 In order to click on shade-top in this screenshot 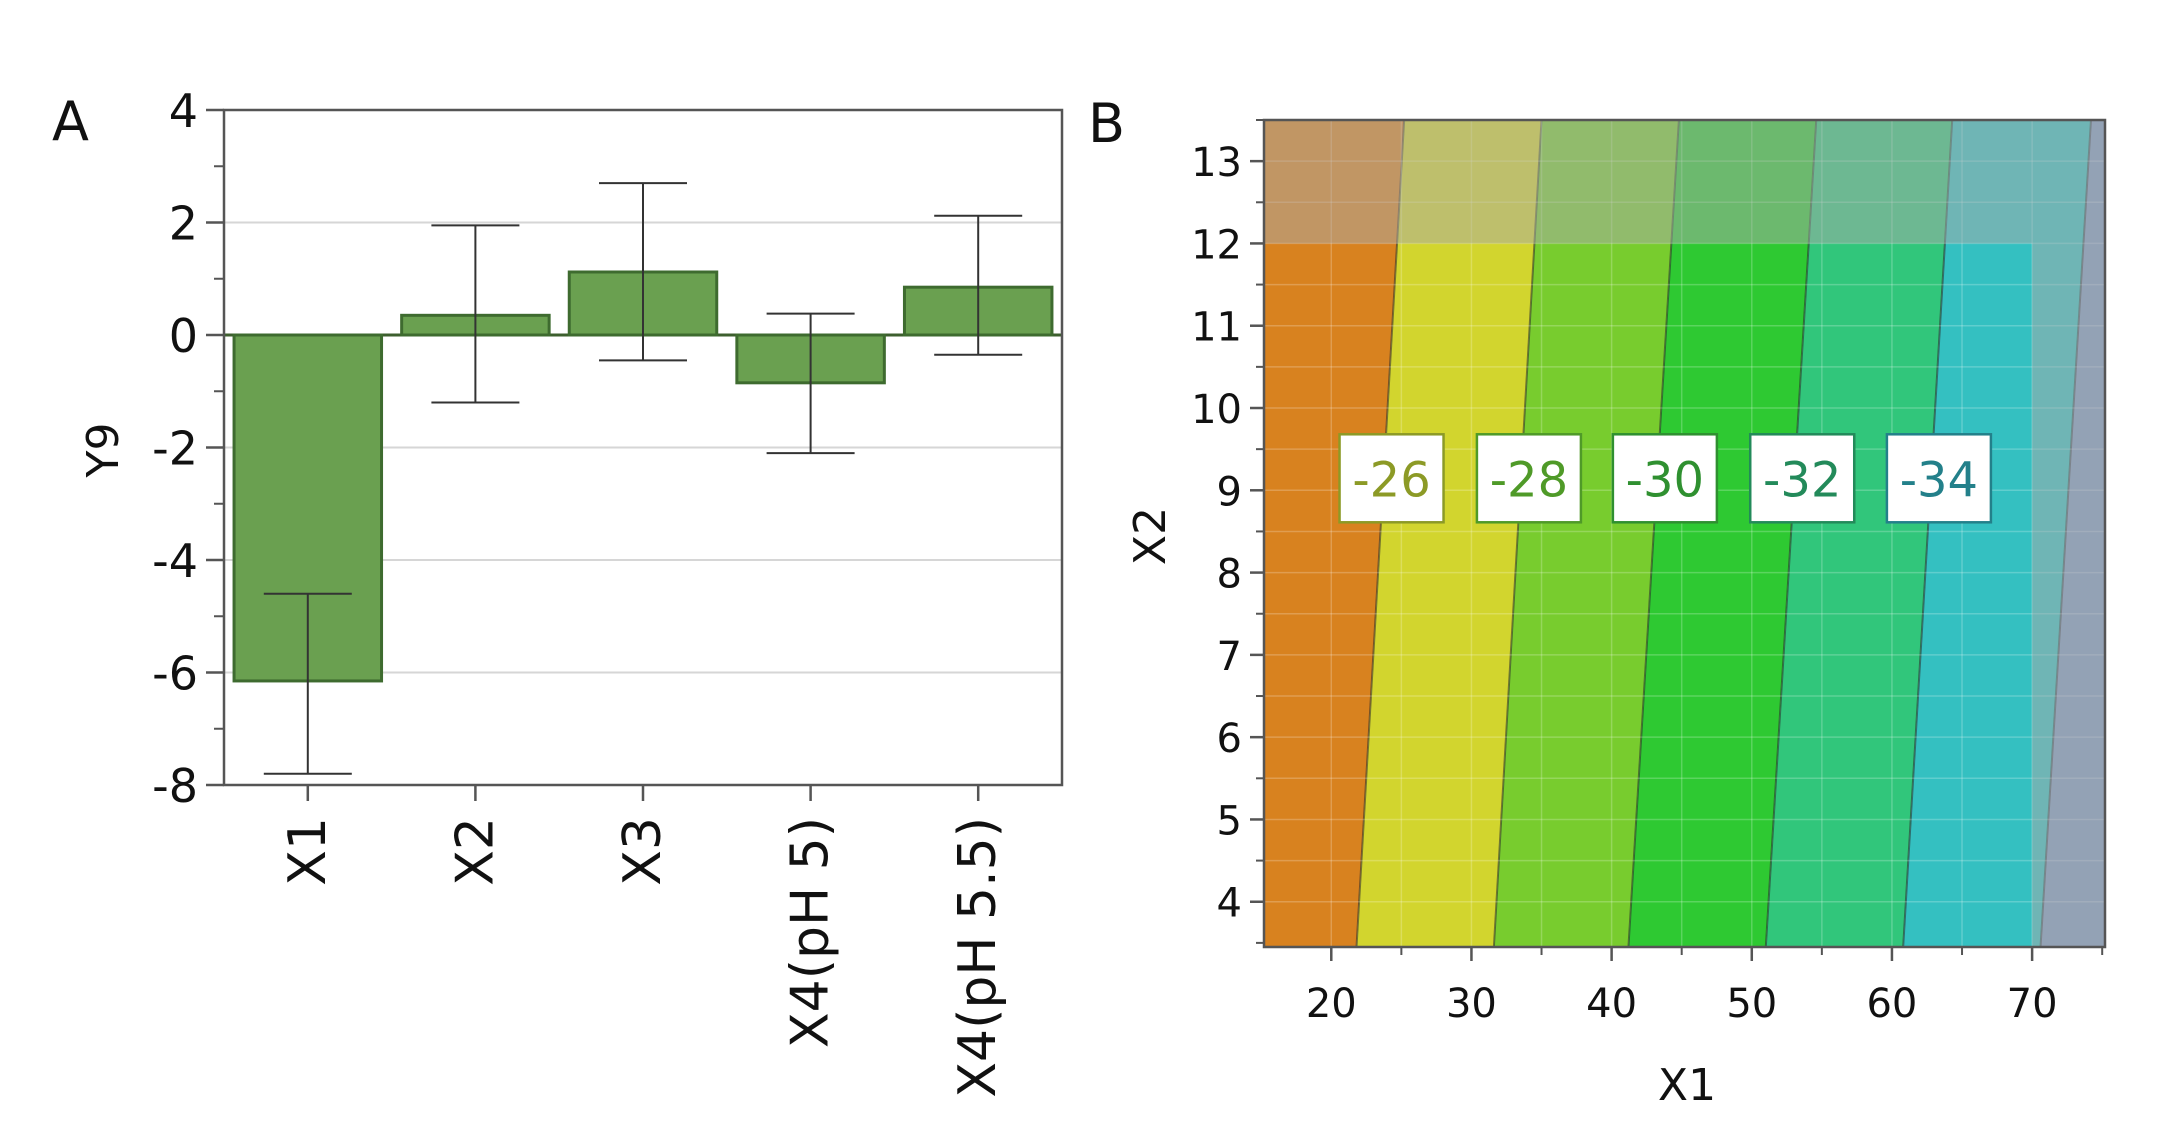, I will do `click(1684, 182)`.